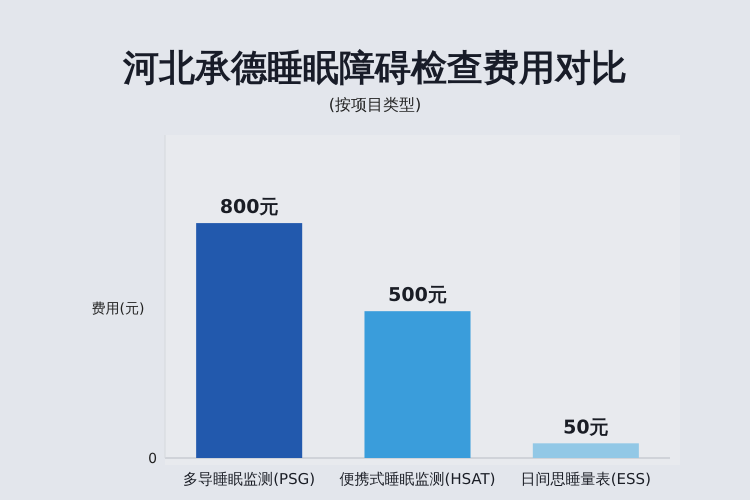 Image resolution: width=750 pixels, height=500 pixels. Describe the element at coordinates (152, 459) in the screenshot. I see `text: 0` at that location.